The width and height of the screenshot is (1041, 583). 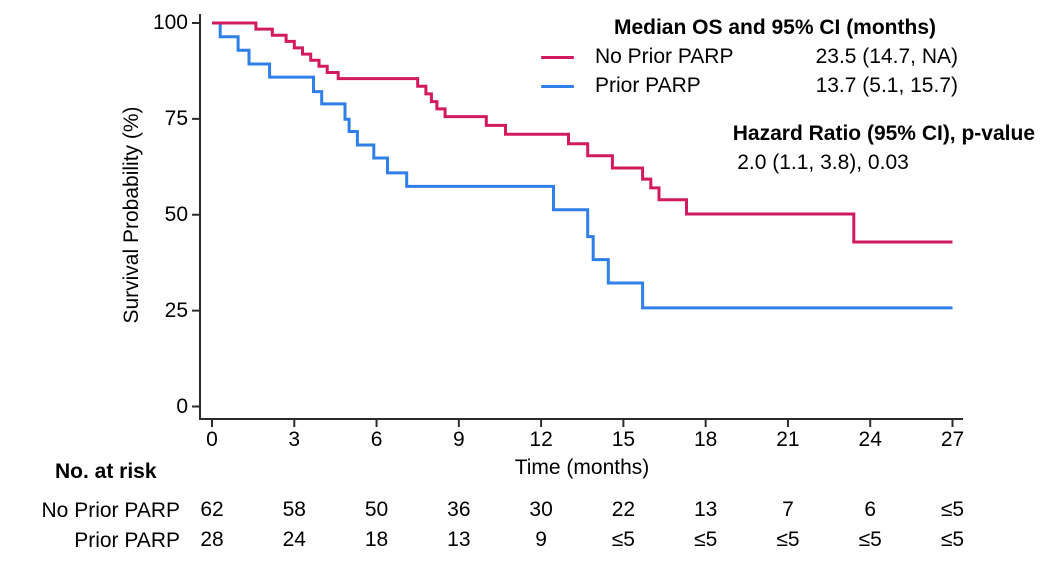 I want to click on risk-row-label-no-prior-parp: No Prior PARP, so click(x=110, y=510).